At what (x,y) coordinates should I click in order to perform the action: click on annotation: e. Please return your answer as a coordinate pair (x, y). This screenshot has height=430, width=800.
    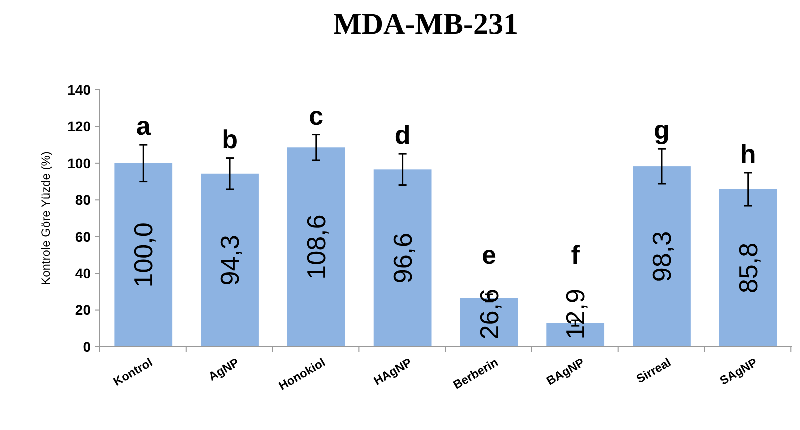
    Looking at the image, I should click on (489, 255).